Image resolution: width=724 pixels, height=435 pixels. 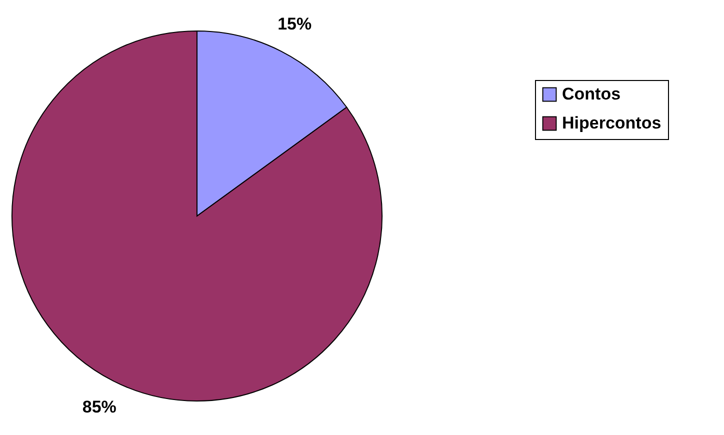 What do you see at coordinates (612, 123) in the screenshot?
I see `legend-label: Hipercontos` at bounding box center [612, 123].